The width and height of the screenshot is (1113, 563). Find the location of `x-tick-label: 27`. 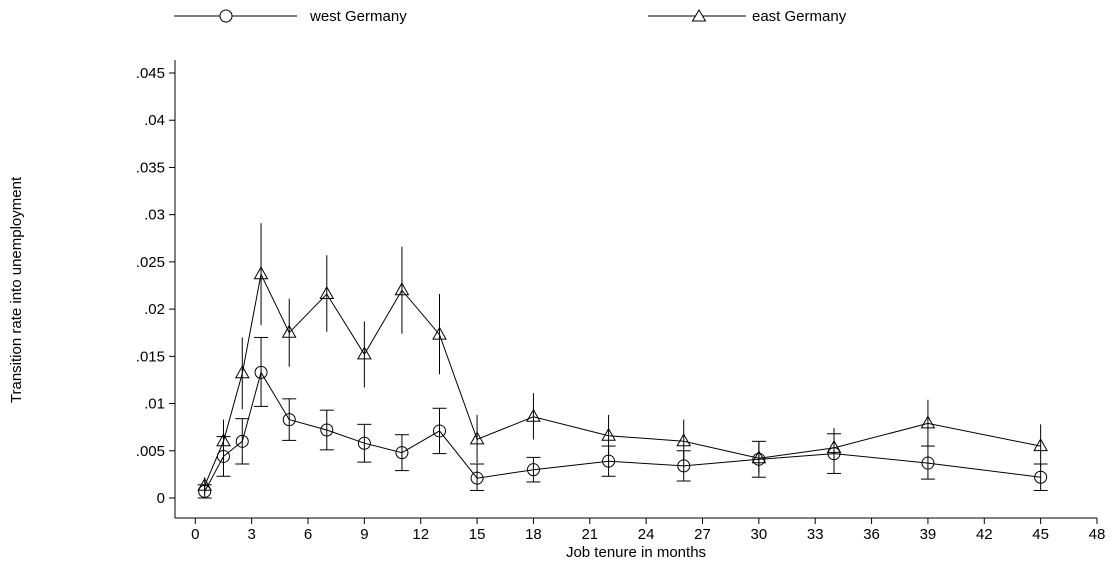

x-tick-label: 27 is located at coordinates (702, 534).